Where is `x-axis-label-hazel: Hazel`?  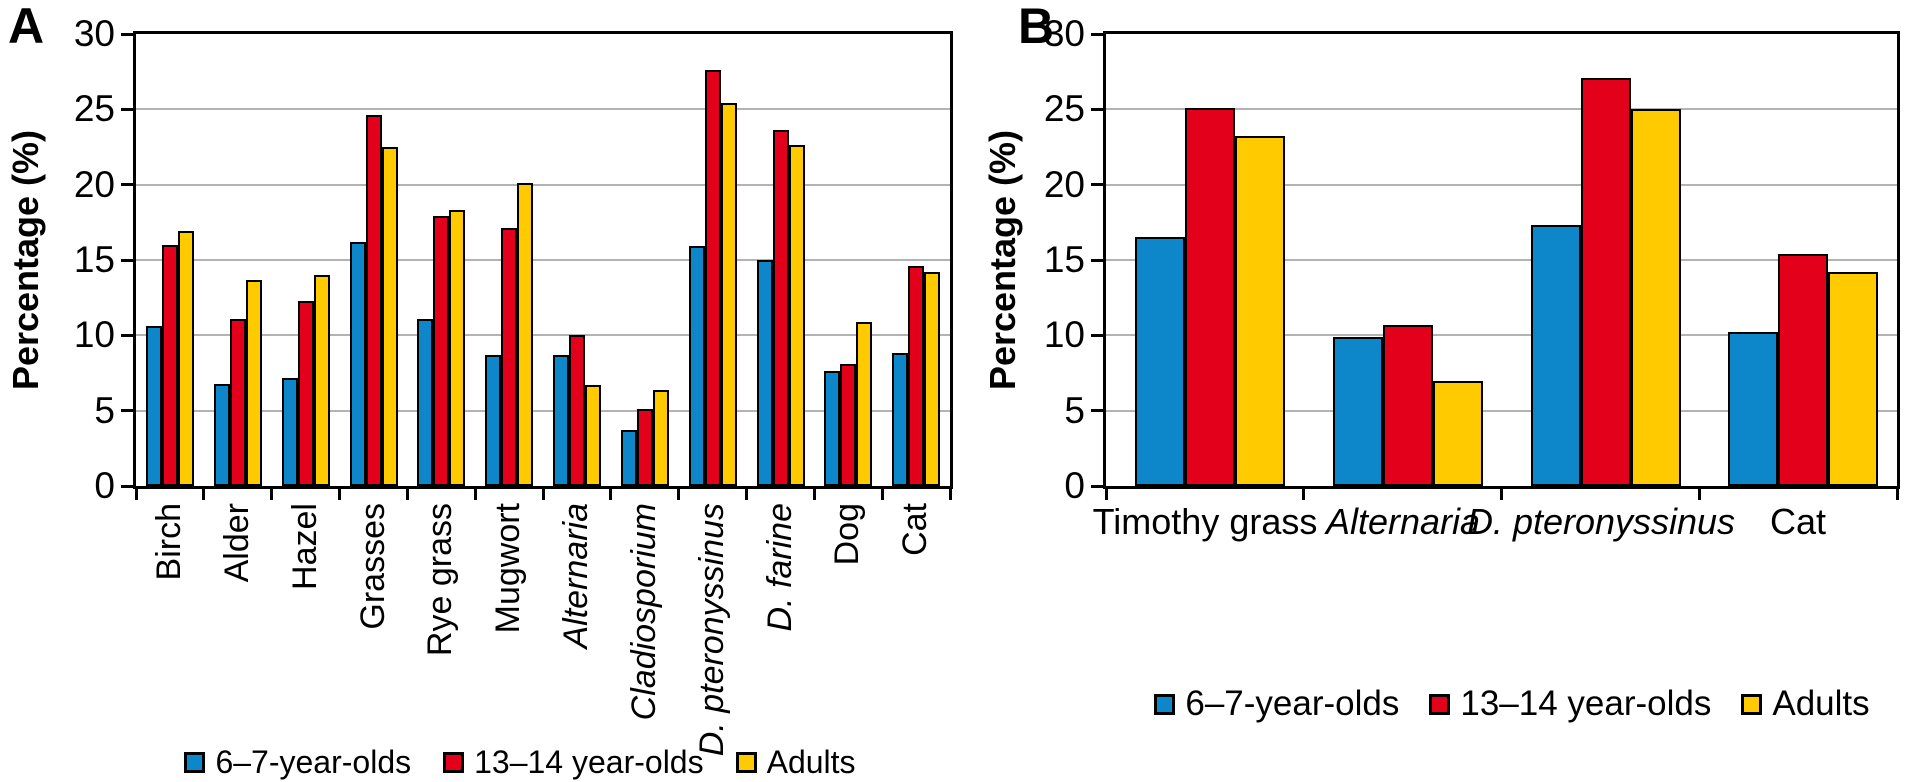 x-axis-label-hazel: Hazel is located at coordinates (305, 546).